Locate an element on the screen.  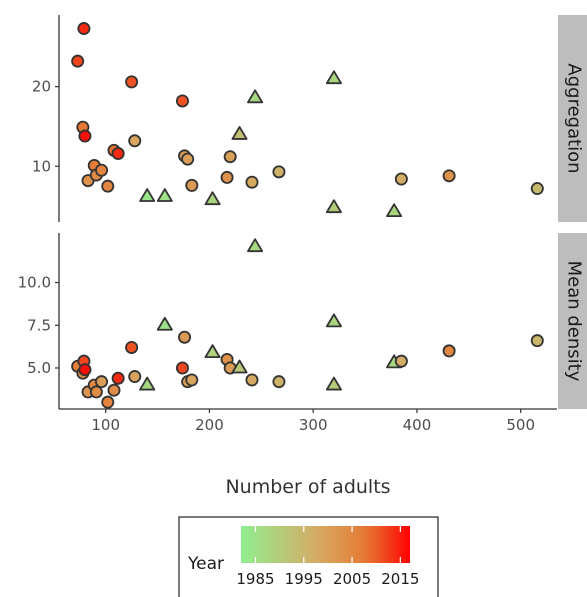
y-tick-label: 7.5 is located at coordinates (39, 325).